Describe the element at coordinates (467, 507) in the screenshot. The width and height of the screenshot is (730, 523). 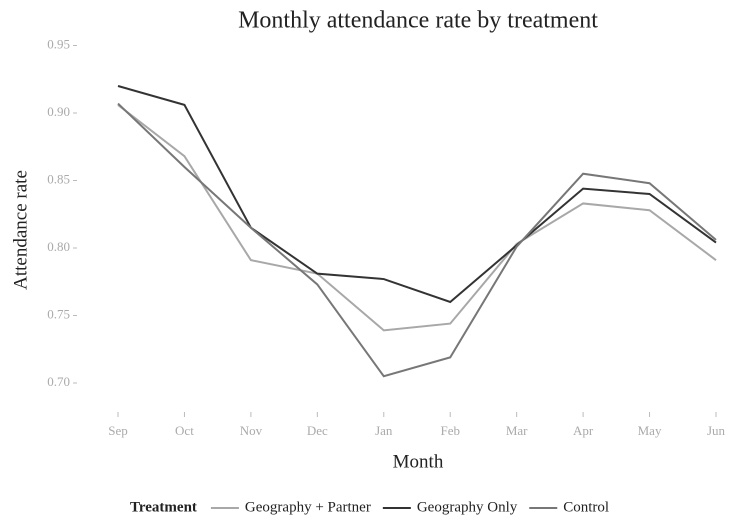
I see `legend-label: Geography Only` at that location.